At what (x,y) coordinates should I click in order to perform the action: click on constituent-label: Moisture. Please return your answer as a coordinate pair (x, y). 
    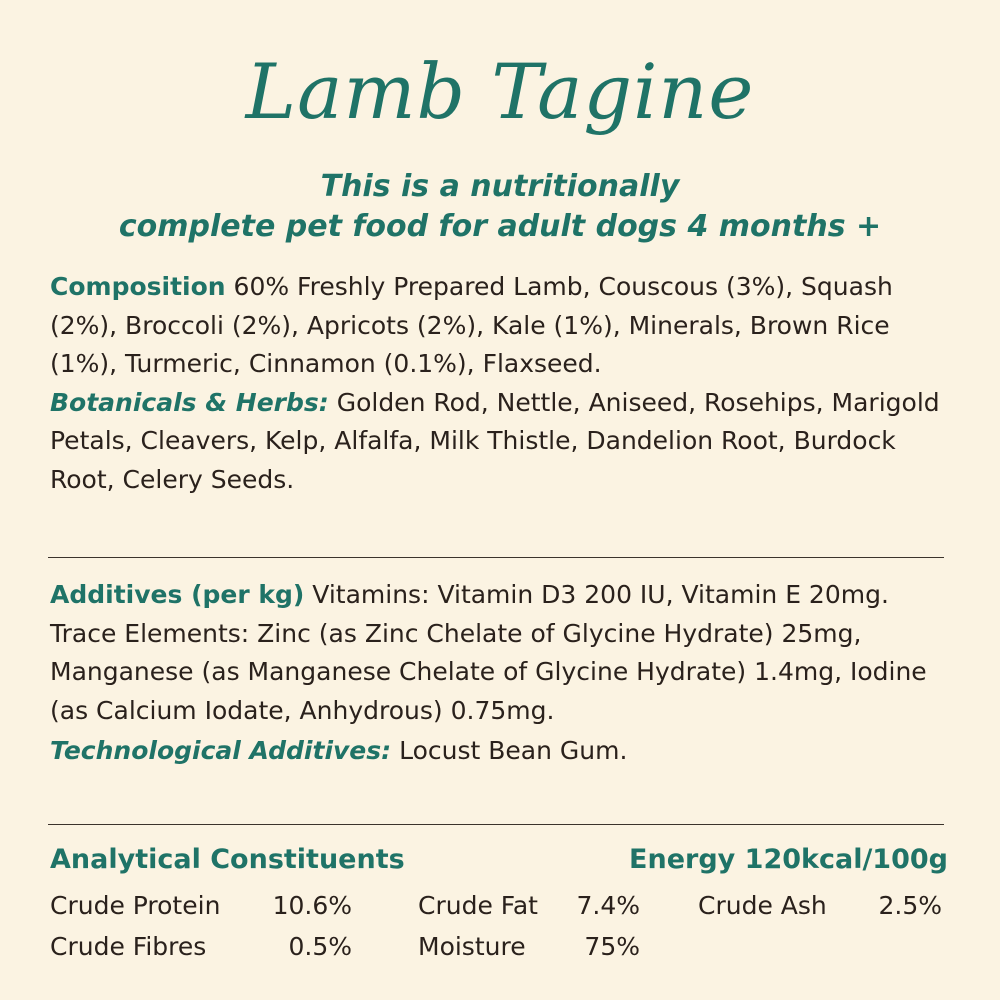
    Looking at the image, I should click on (472, 946).